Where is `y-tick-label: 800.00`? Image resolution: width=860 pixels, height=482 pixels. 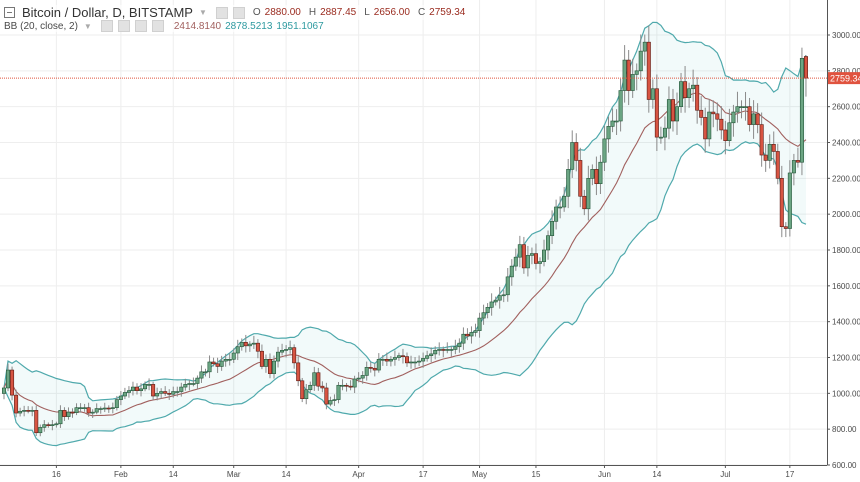
y-tick-label: 800.00 is located at coordinates (844, 429).